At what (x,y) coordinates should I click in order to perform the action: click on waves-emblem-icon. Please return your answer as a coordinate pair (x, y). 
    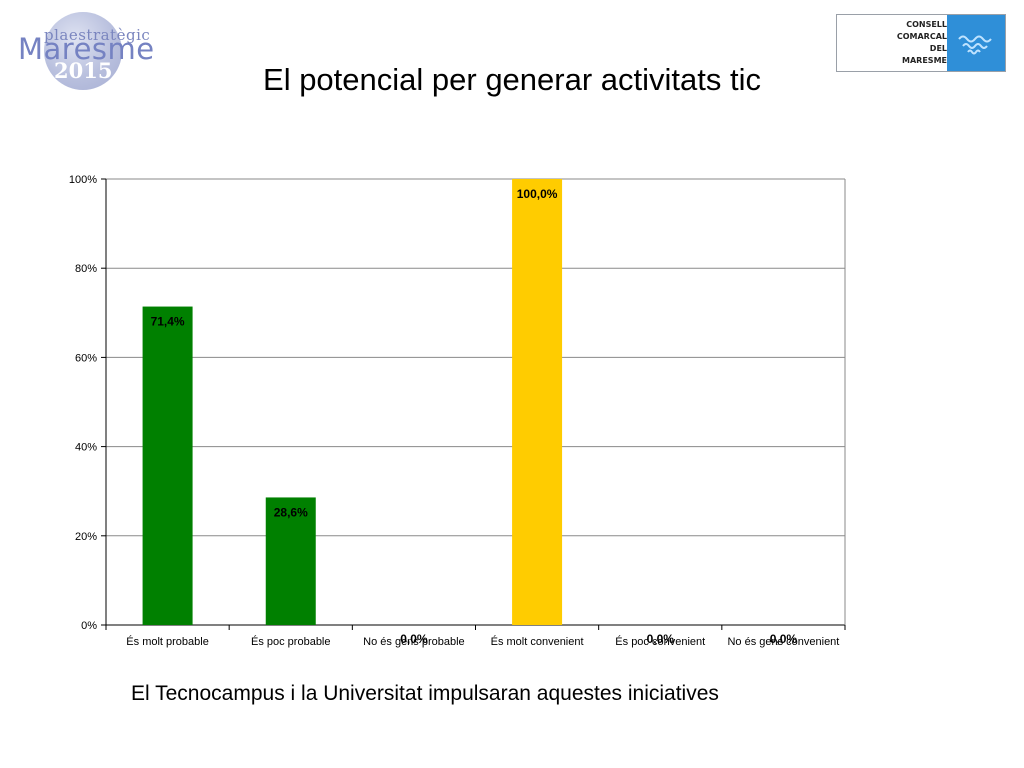
    Looking at the image, I should click on (976, 43).